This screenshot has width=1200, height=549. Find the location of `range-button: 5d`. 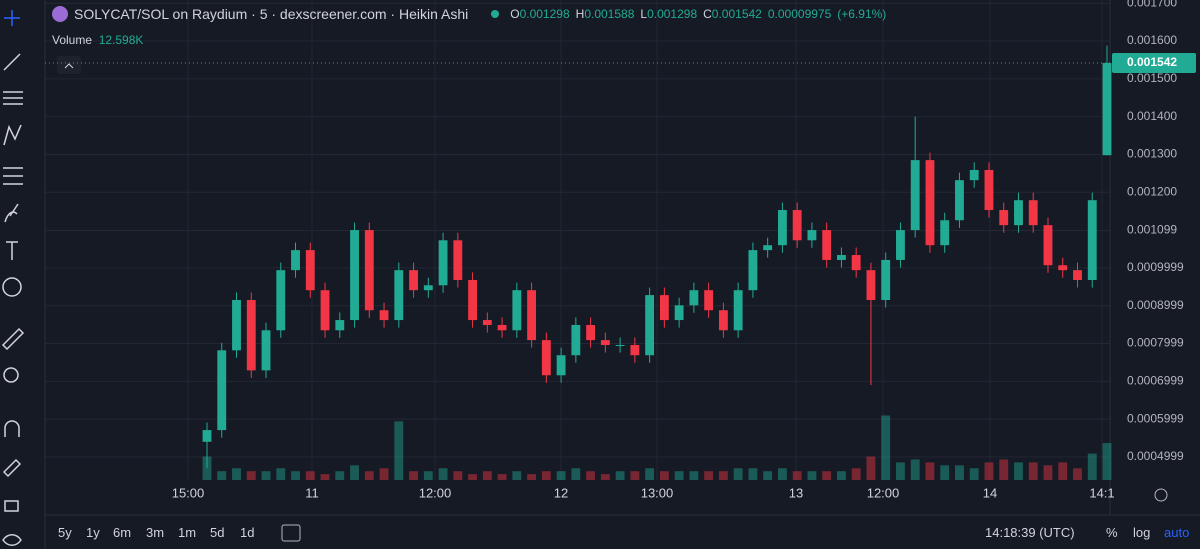

range-button: 5d is located at coordinates (217, 532).